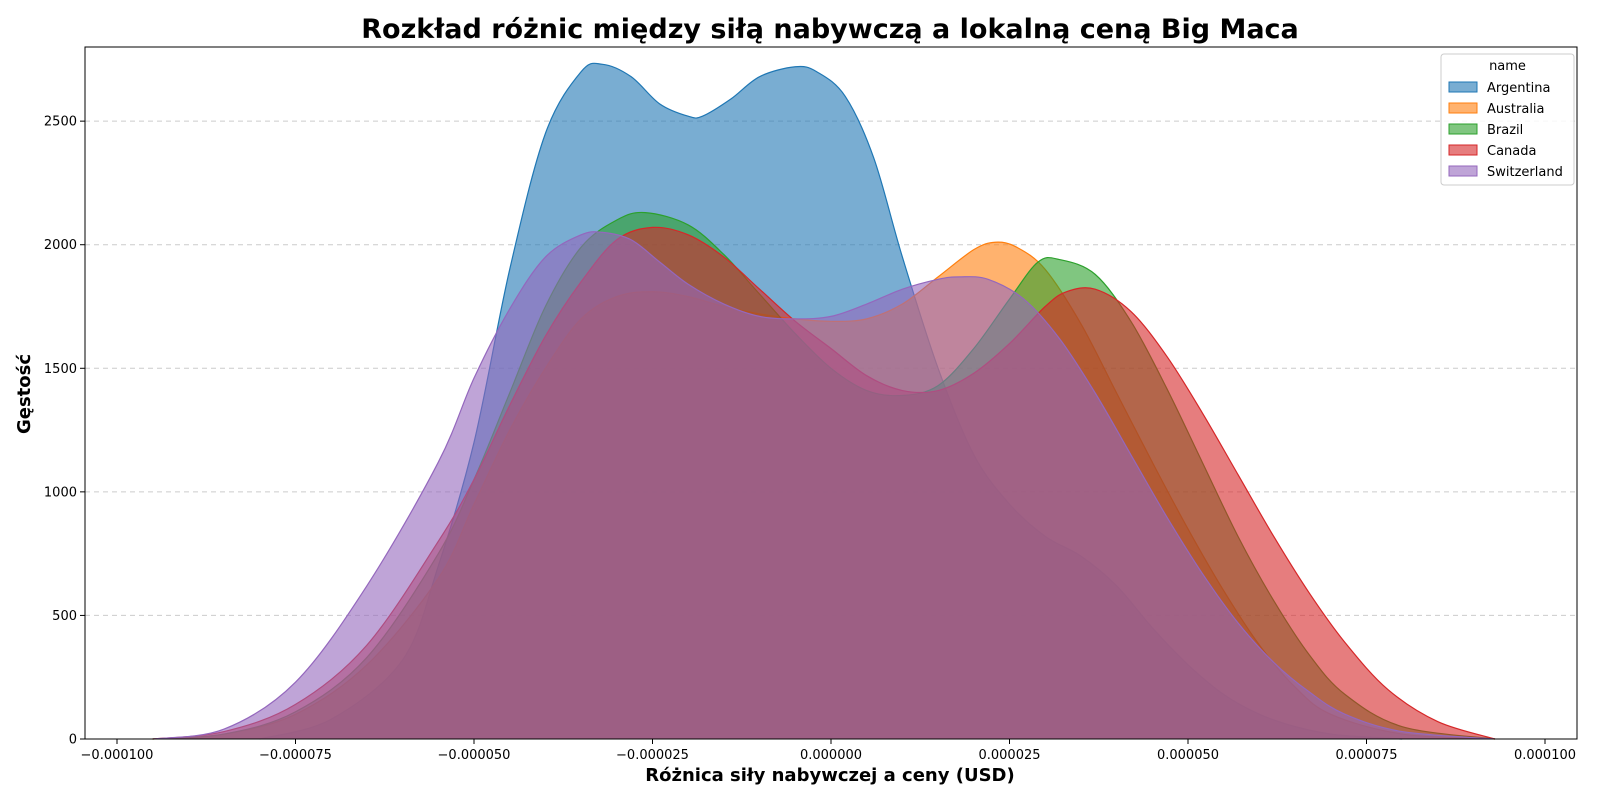  I want to click on y-tick-label: 500, so click(64, 616).